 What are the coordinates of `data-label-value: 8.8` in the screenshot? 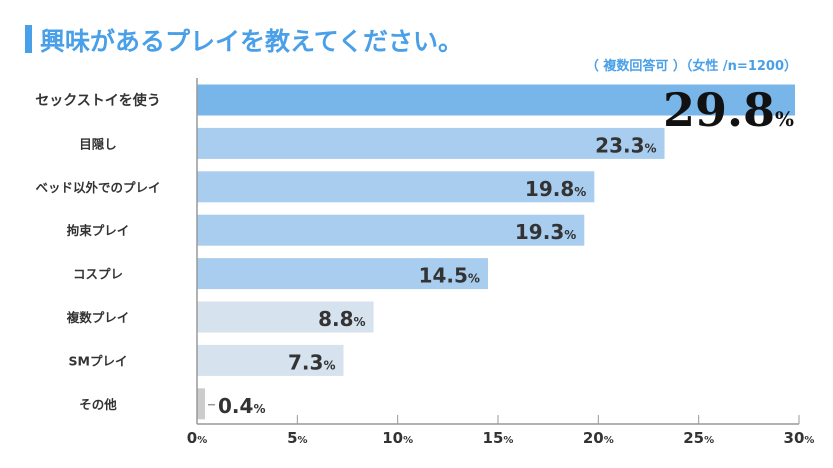 It's located at (335, 319).